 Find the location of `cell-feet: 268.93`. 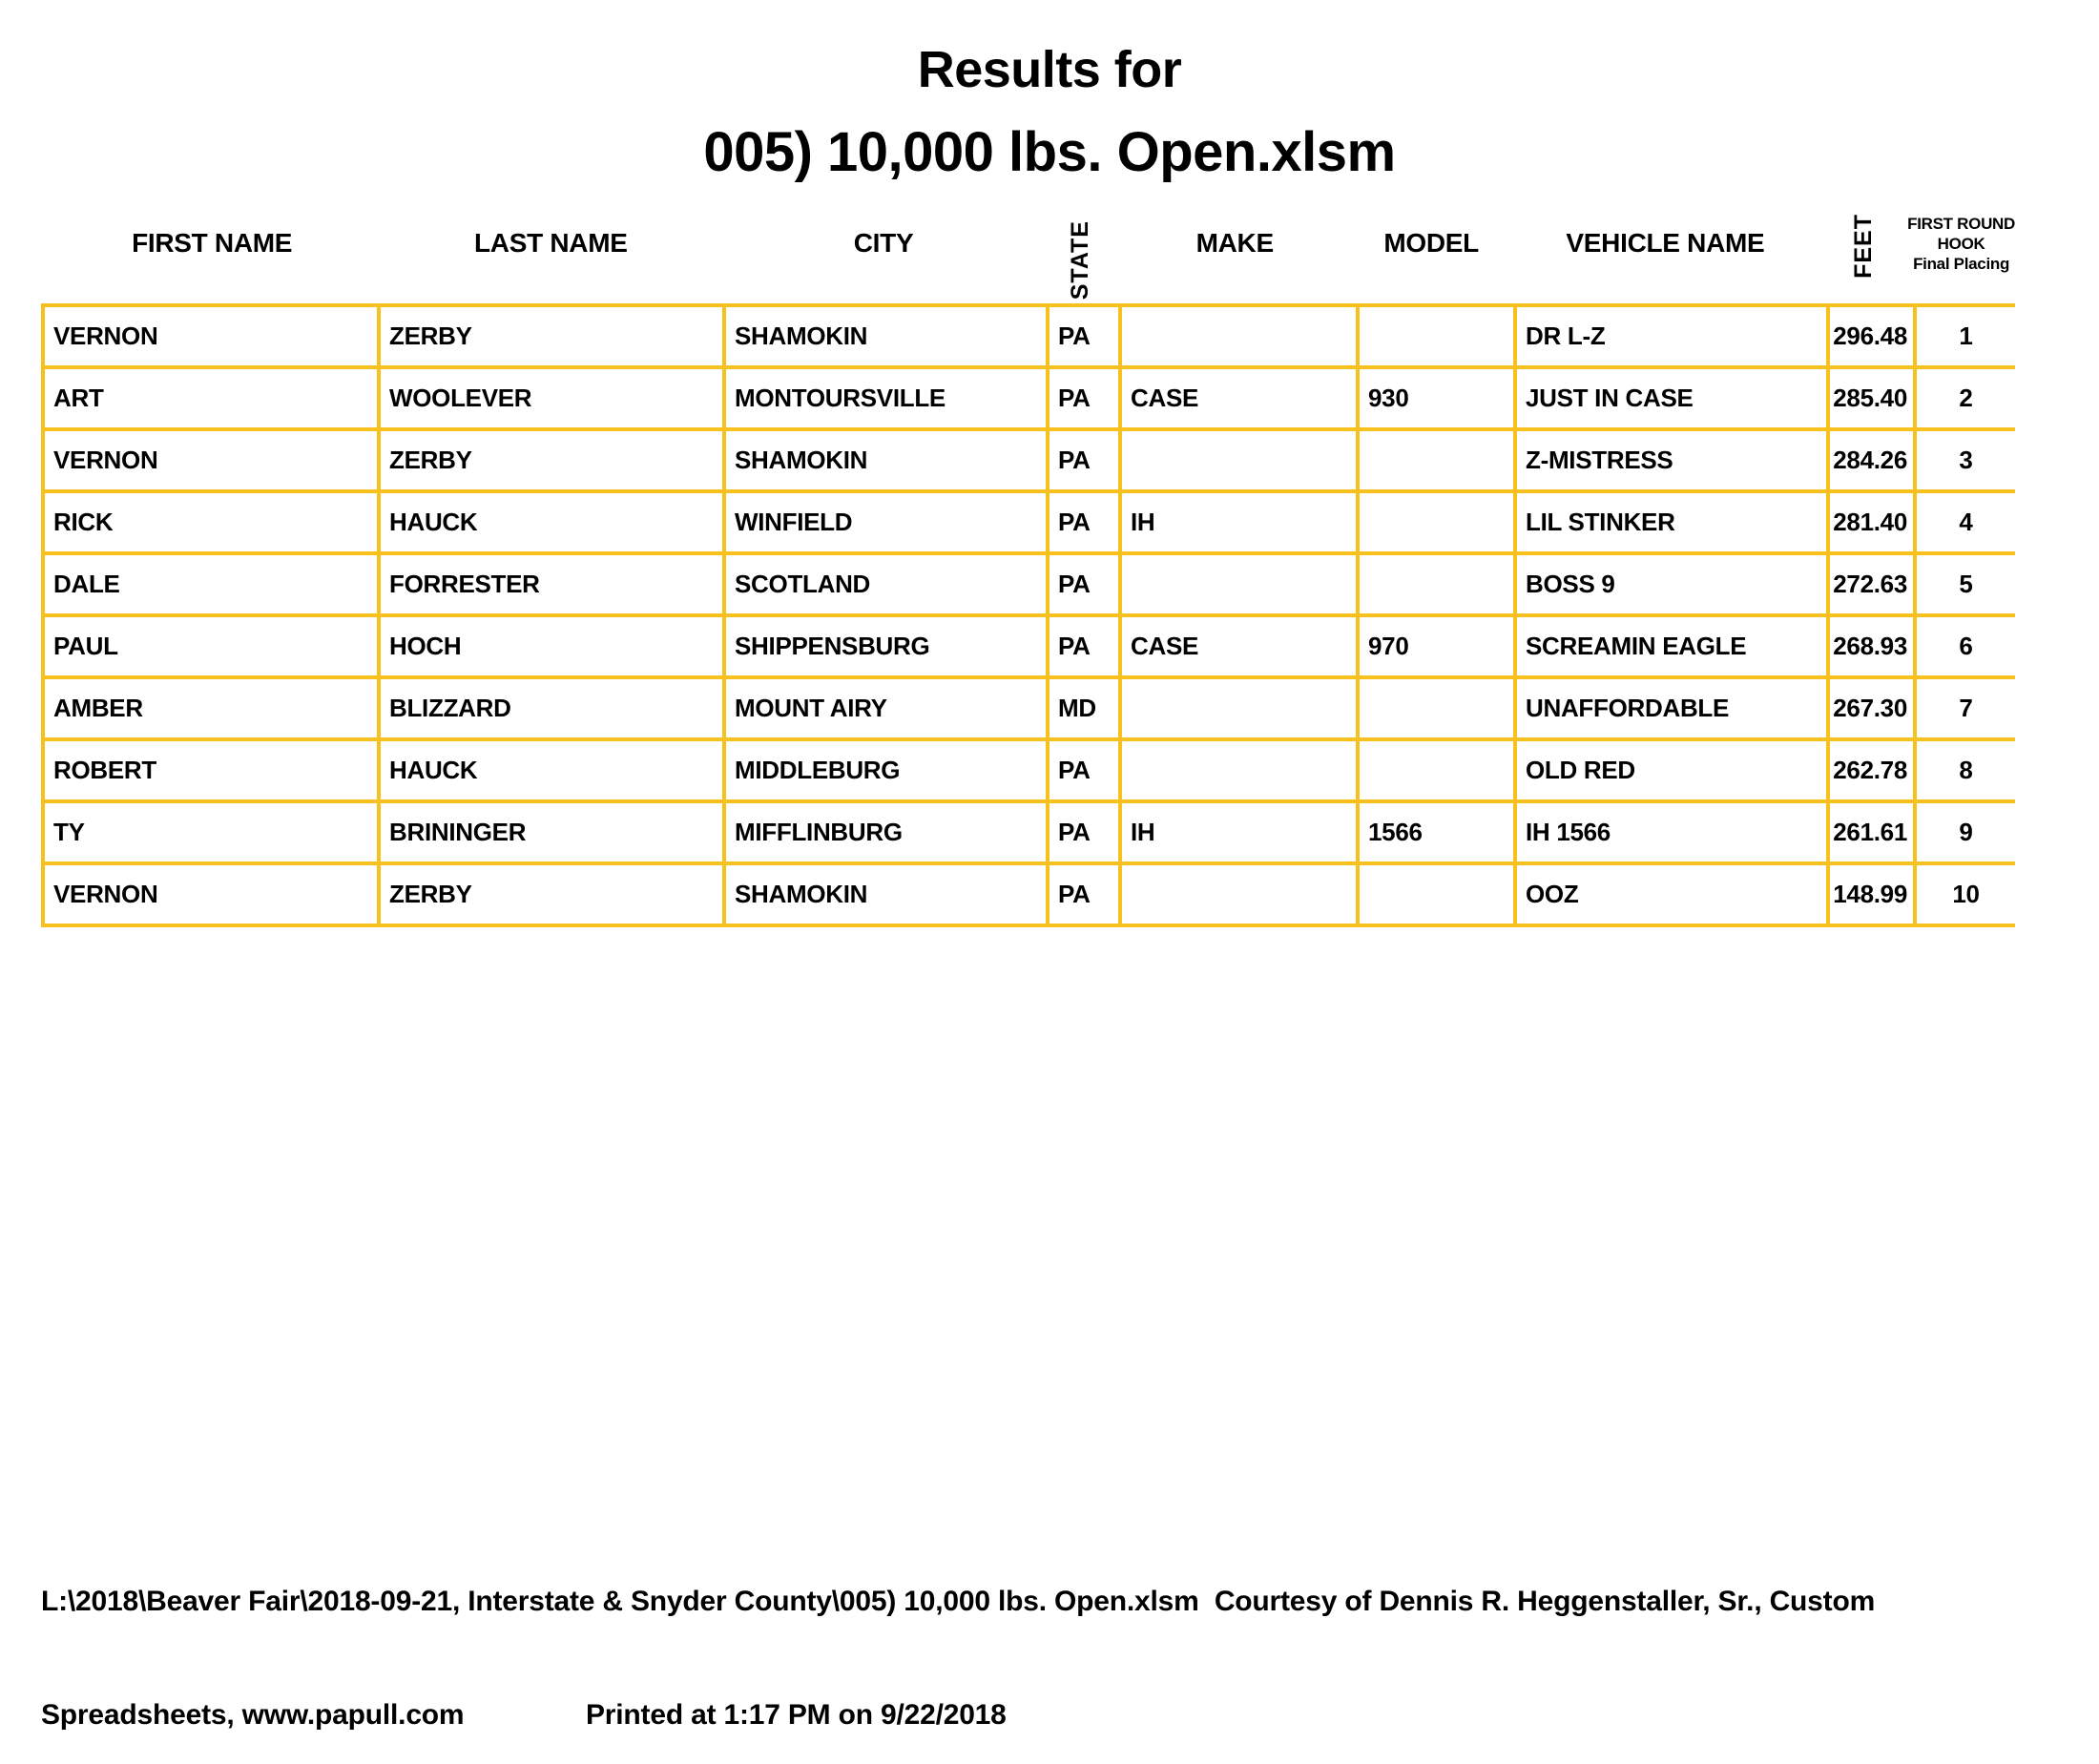

cell-feet: 268.93 is located at coordinates (1873, 646).